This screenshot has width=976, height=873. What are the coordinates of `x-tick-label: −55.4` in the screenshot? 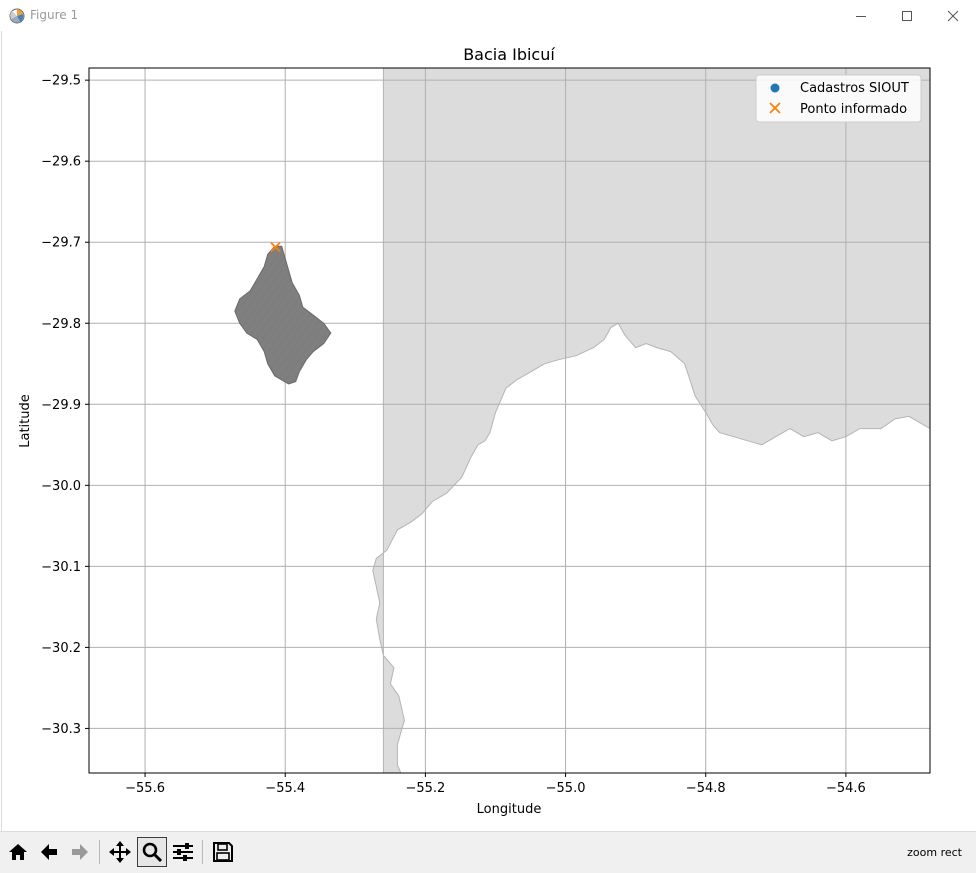 It's located at (285, 788).